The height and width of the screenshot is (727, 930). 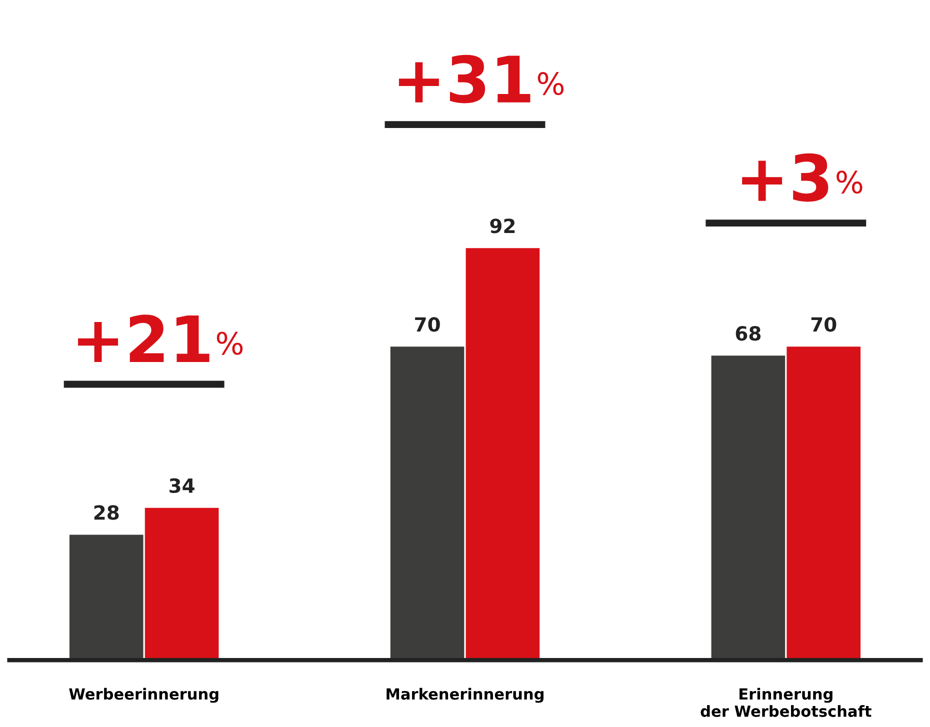 I want to click on data-label: 68, so click(x=748, y=333).